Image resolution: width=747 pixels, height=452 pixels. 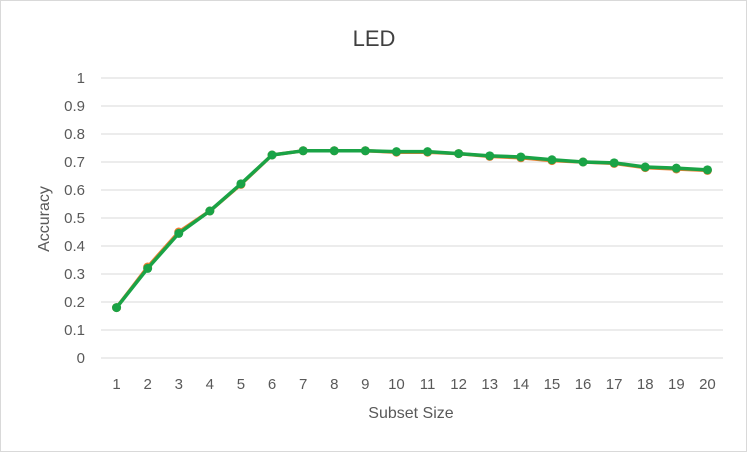 I want to click on y-tick-label: 0.8, so click(x=74, y=134).